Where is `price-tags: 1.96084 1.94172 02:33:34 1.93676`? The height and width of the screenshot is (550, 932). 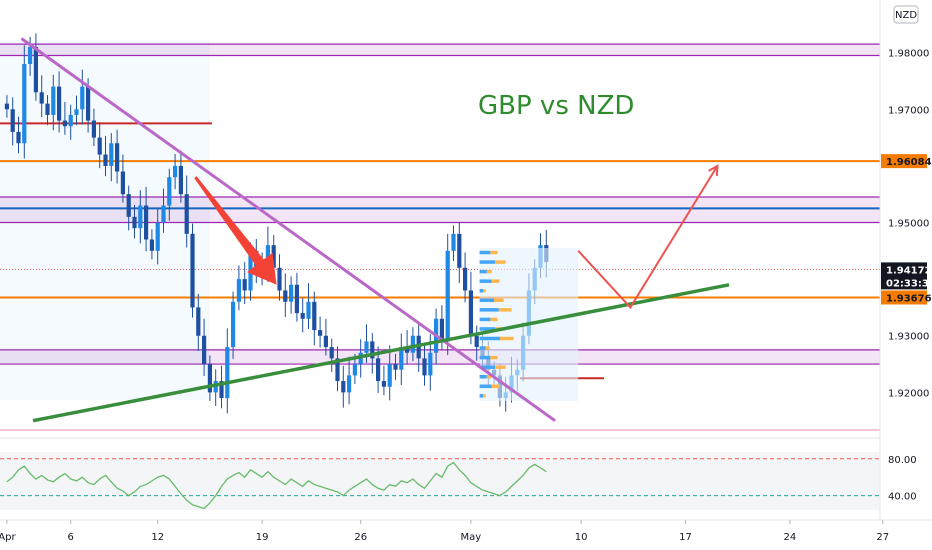
price-tags: 1.96084 1.94172 02:33:34 1.93676 is located at coordinates (906, 229).